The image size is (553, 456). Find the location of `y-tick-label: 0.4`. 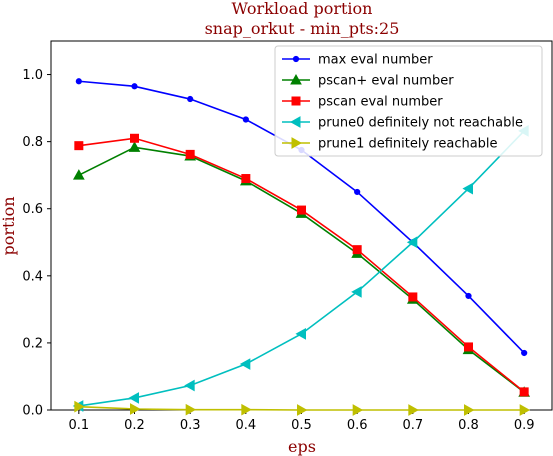

y-tick-label: 0.4 is located at coordinates (32, 276).